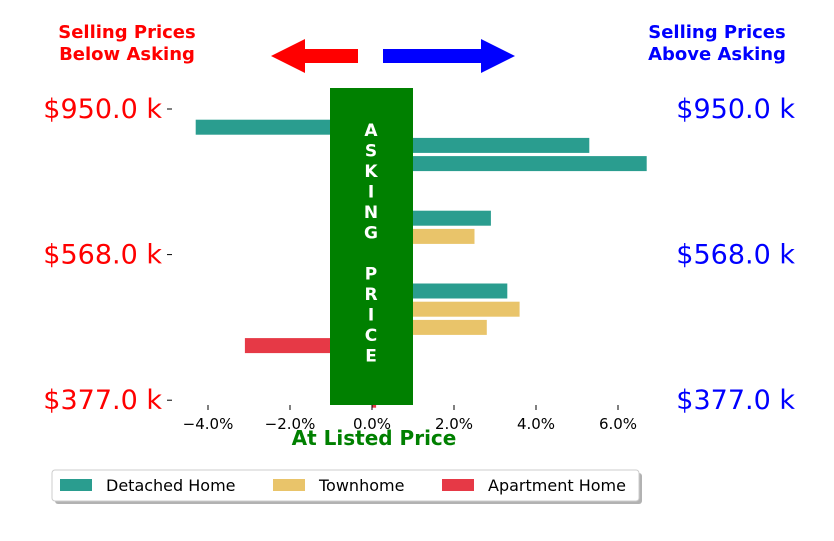  I want to click on y-label-left-1: $568.0 k, so click(102, 255).